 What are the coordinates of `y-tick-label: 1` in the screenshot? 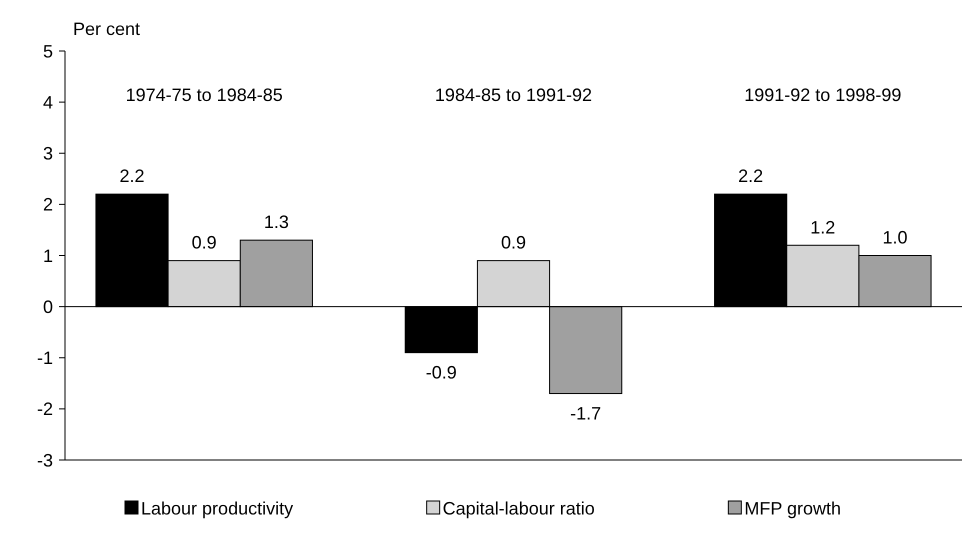 It's located at (47, 256).